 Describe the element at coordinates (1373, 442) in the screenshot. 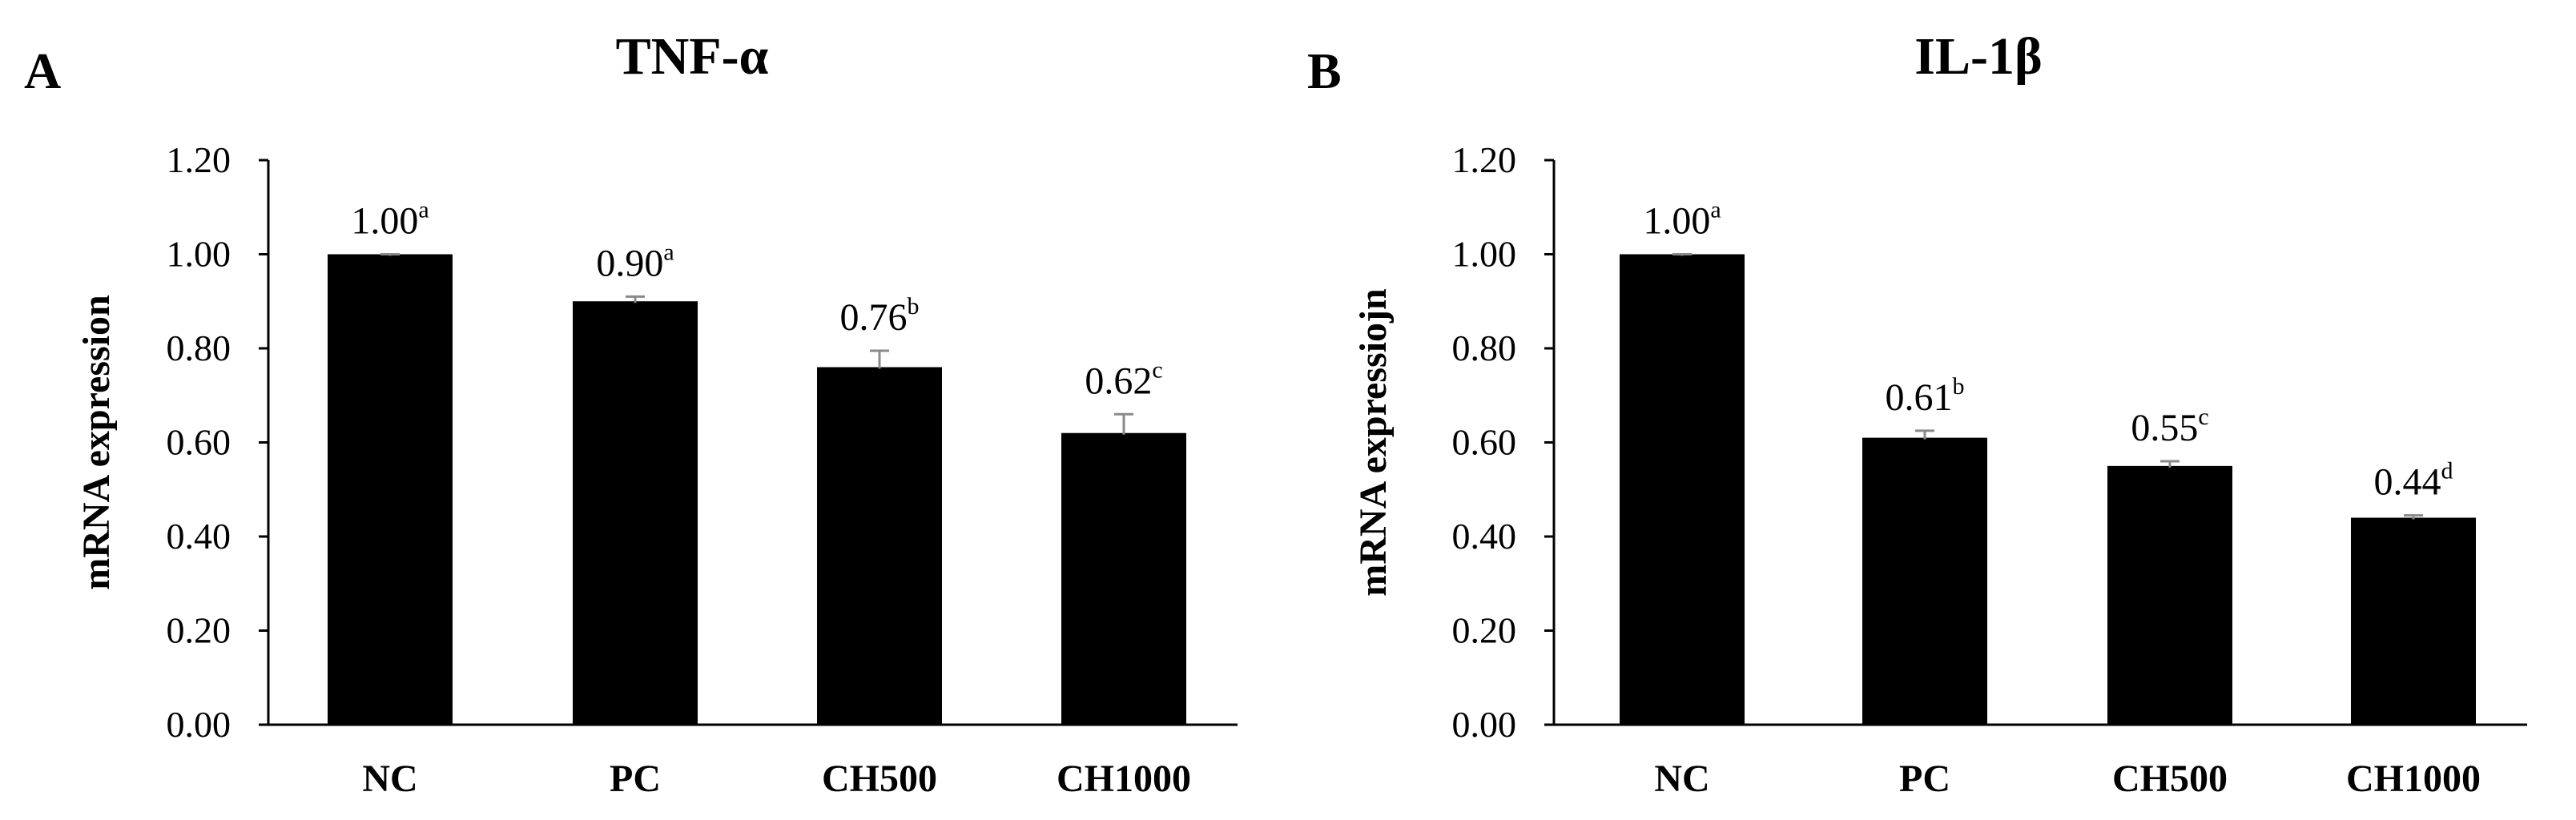

I see `chart2-y-axis-title: mRNA expressiojn` at that location.